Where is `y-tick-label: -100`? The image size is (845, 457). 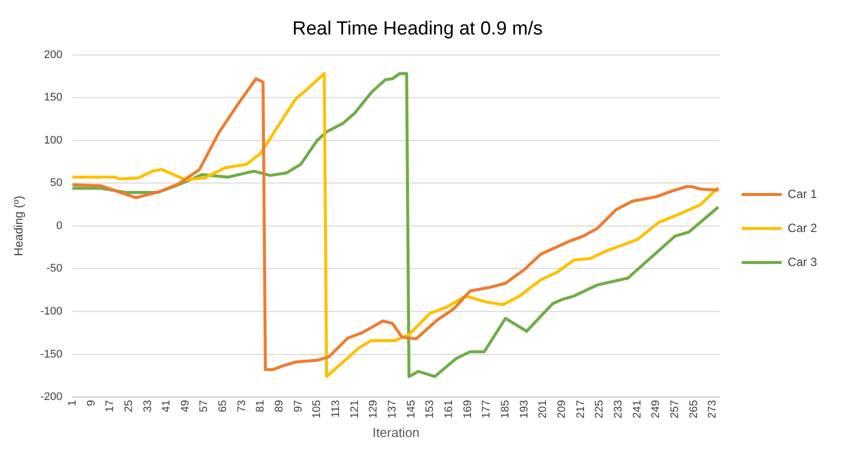 y-tick-label: -100 is located at coordinates (51, 312).